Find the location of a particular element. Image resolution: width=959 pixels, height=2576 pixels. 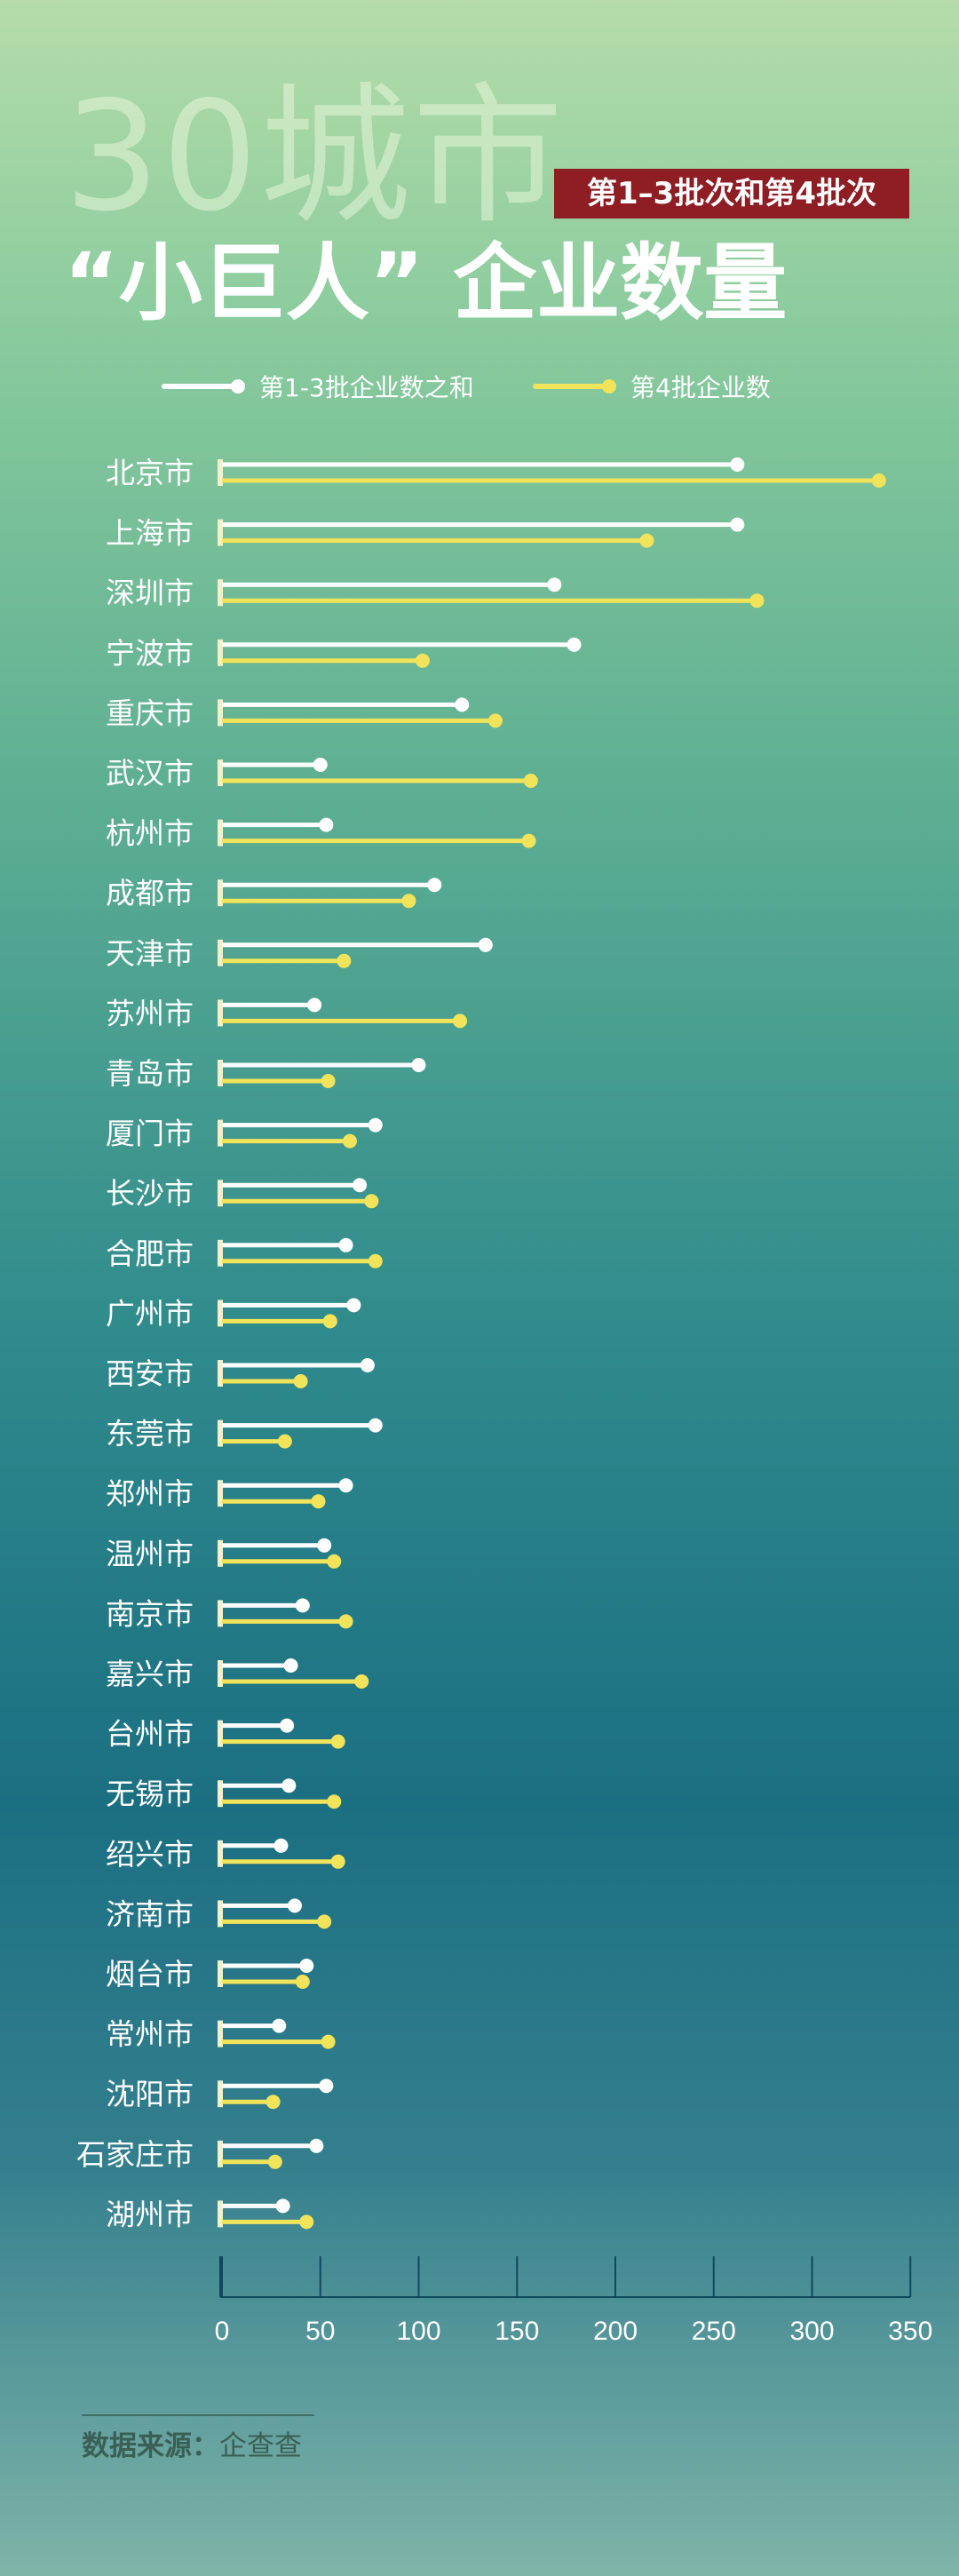

category-label: 沈阳市 is located at coordinates (150, 2094).